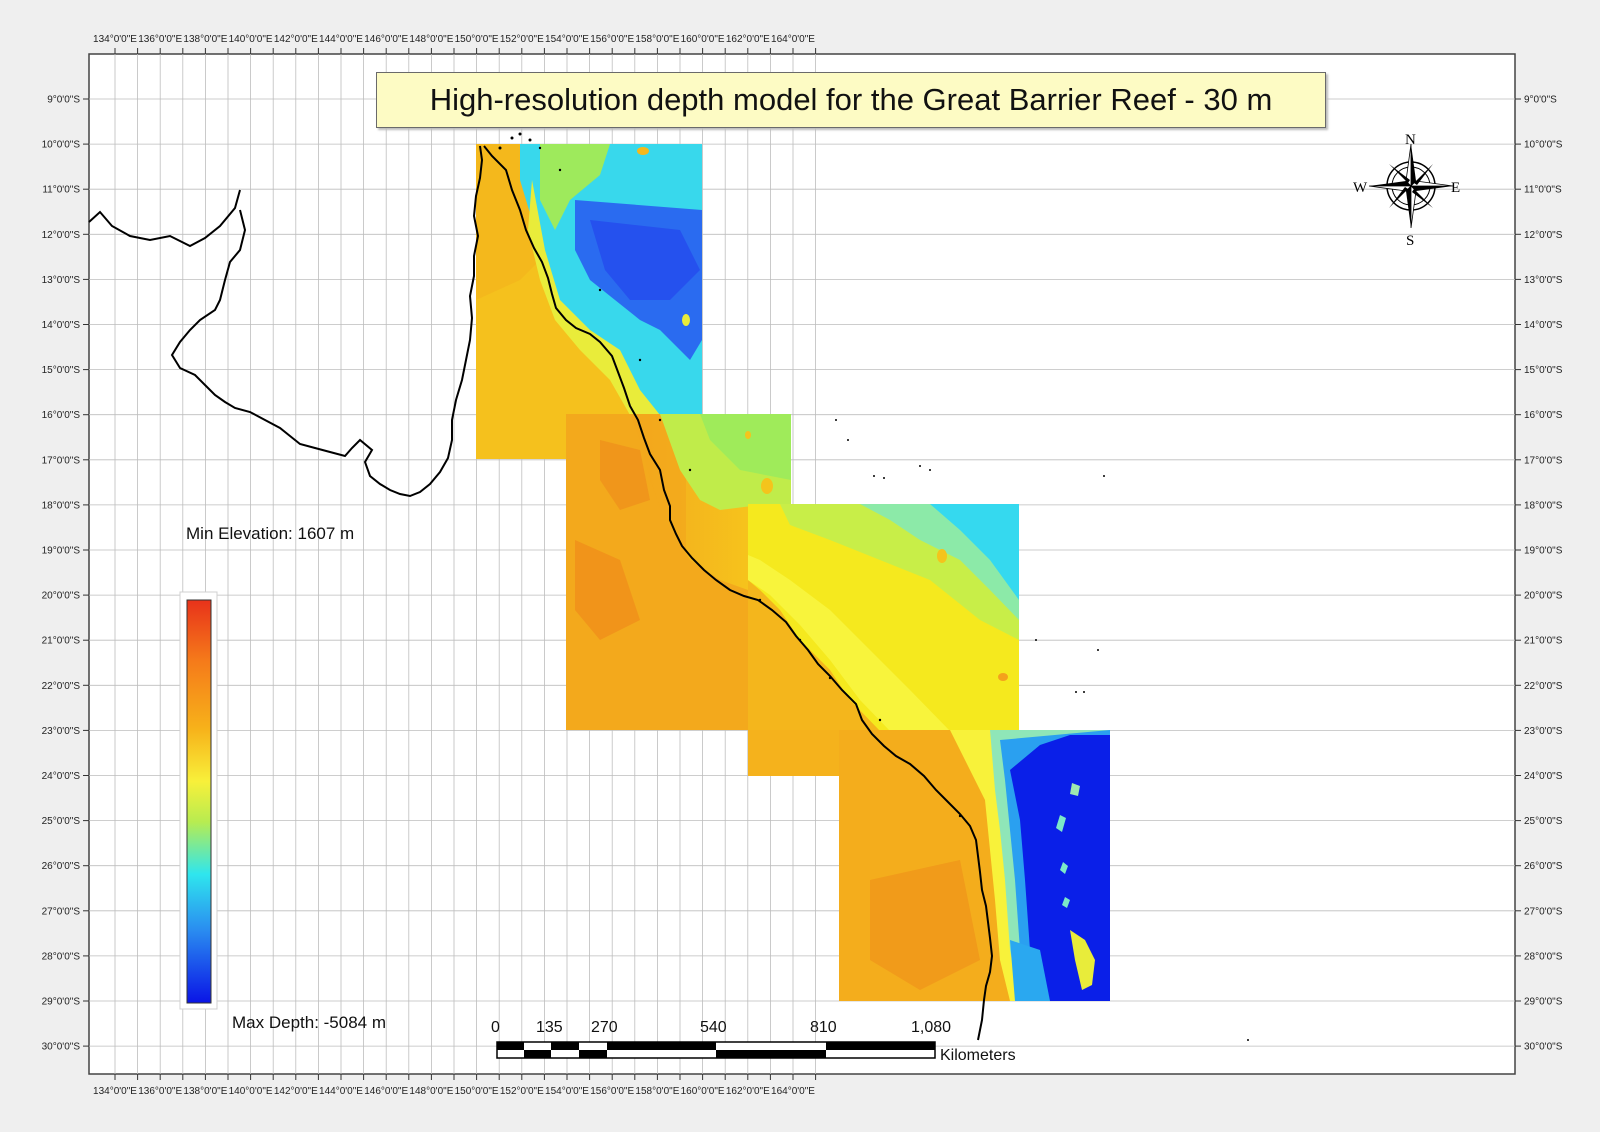 The width and height of the screenshot is (1600, 1132). Describe the element at coordinates (567, 39) in the screenshot. I see `lon-label-top: 154°0'0"E` at that location.